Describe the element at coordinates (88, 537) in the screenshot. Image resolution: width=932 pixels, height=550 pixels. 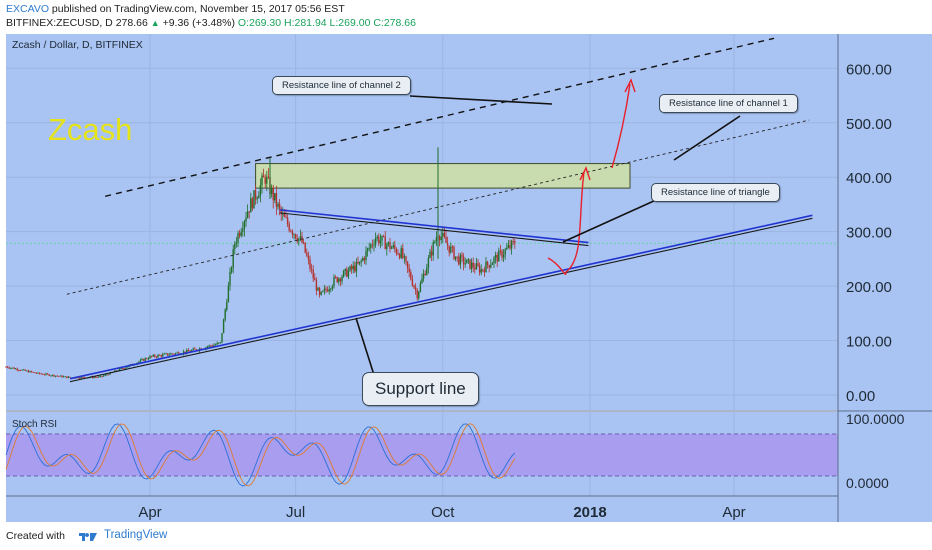
I see `tradingview-logo-icon` at that location.